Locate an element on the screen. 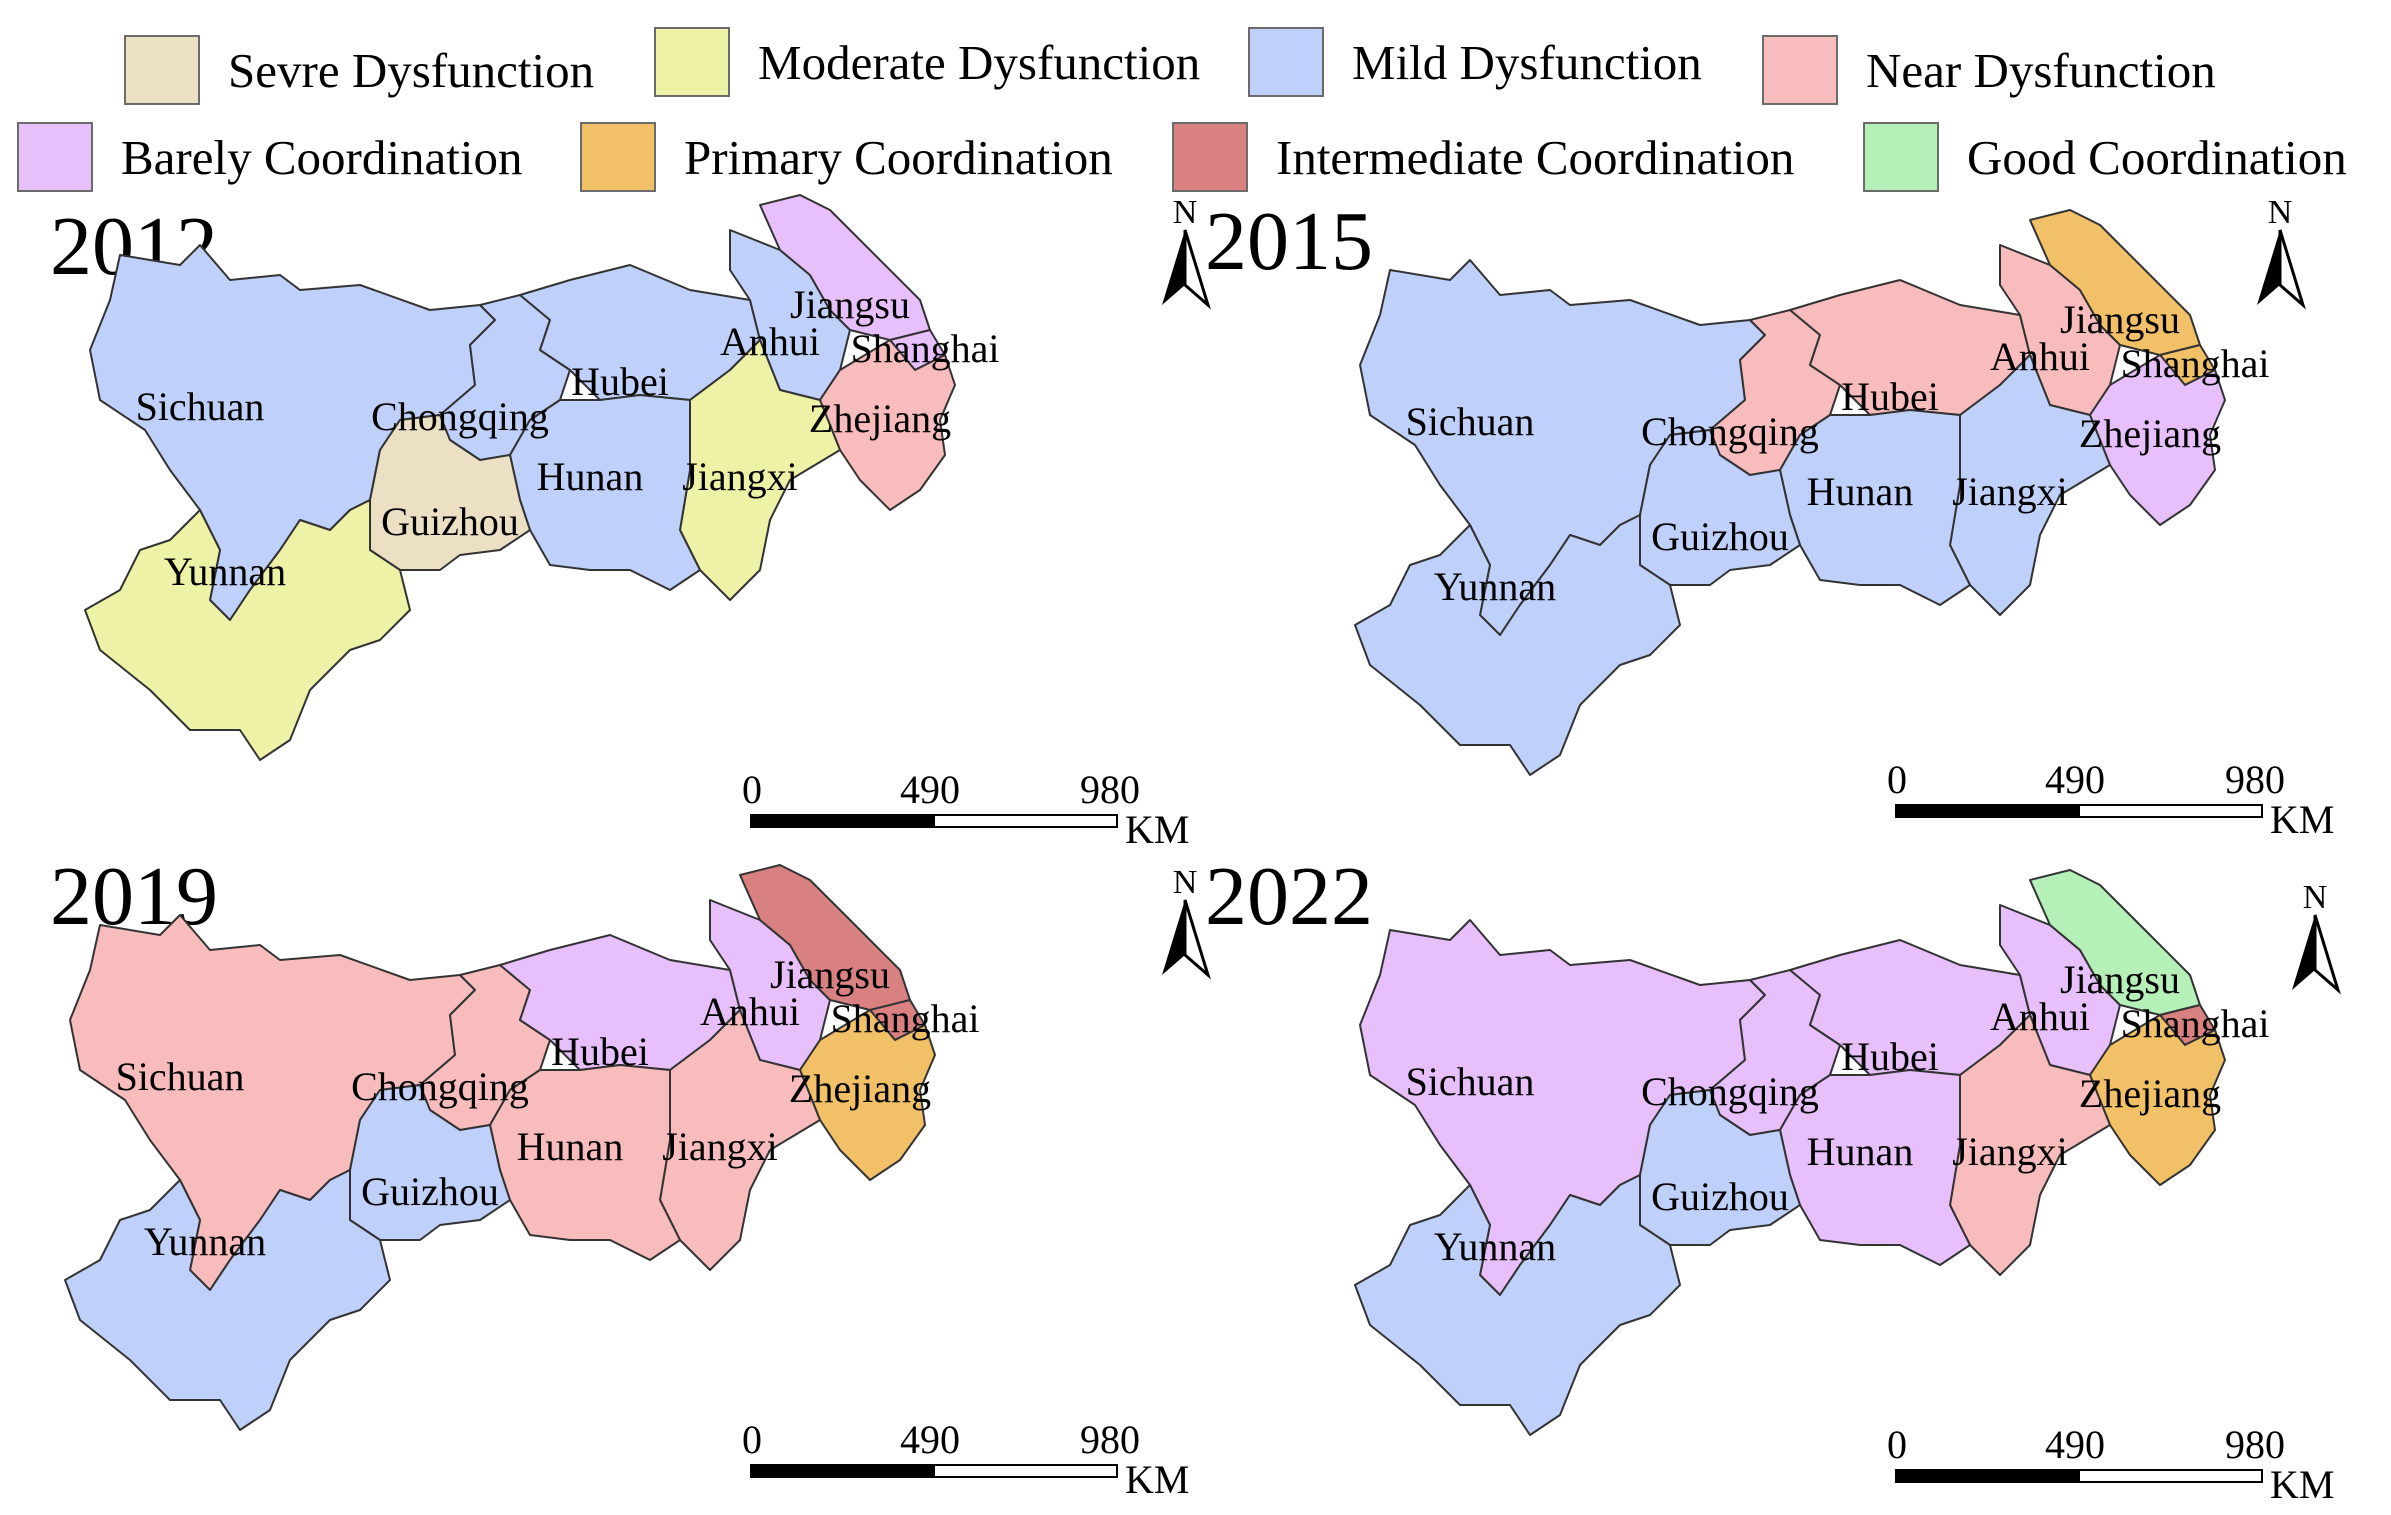  legend-label: Moderate Dysfunction is located at coordinates (979, 62).